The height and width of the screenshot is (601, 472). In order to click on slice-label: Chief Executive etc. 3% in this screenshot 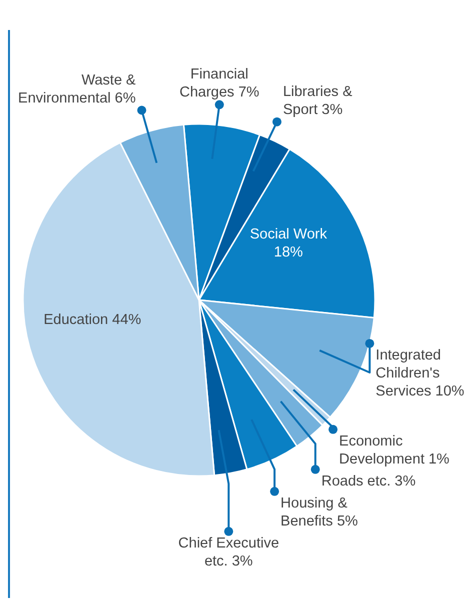, I will do `click(229, 552)`.